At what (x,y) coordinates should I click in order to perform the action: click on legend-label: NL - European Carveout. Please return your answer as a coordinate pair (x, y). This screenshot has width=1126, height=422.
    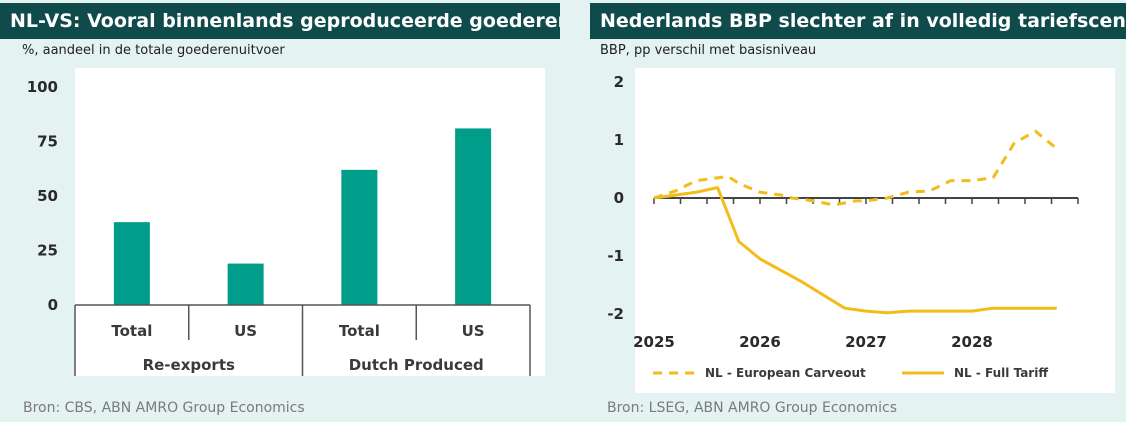
    Looking at the image, I should click on (785, 373).